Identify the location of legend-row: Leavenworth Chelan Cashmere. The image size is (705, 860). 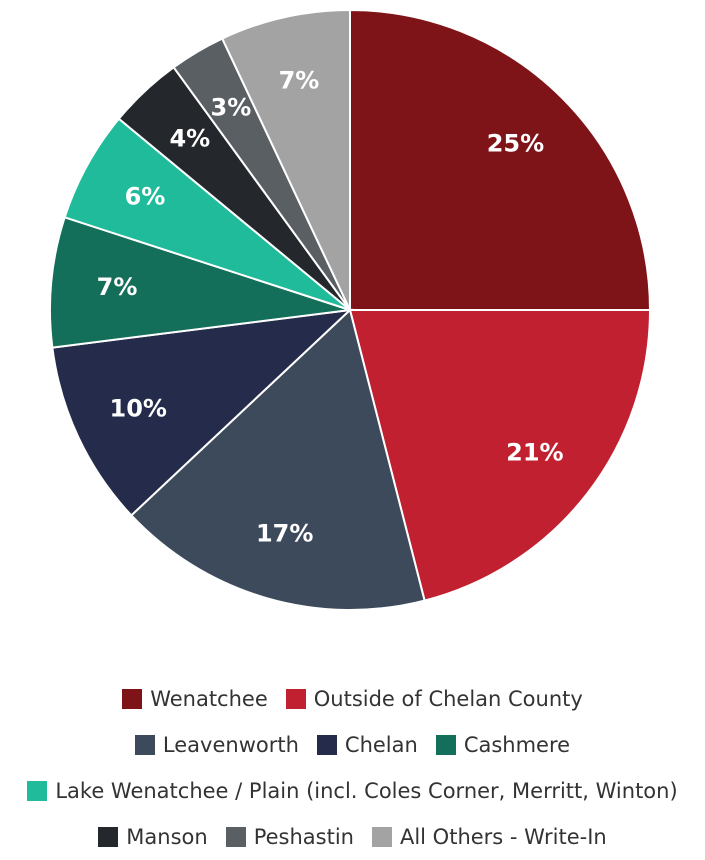
(352, 745).